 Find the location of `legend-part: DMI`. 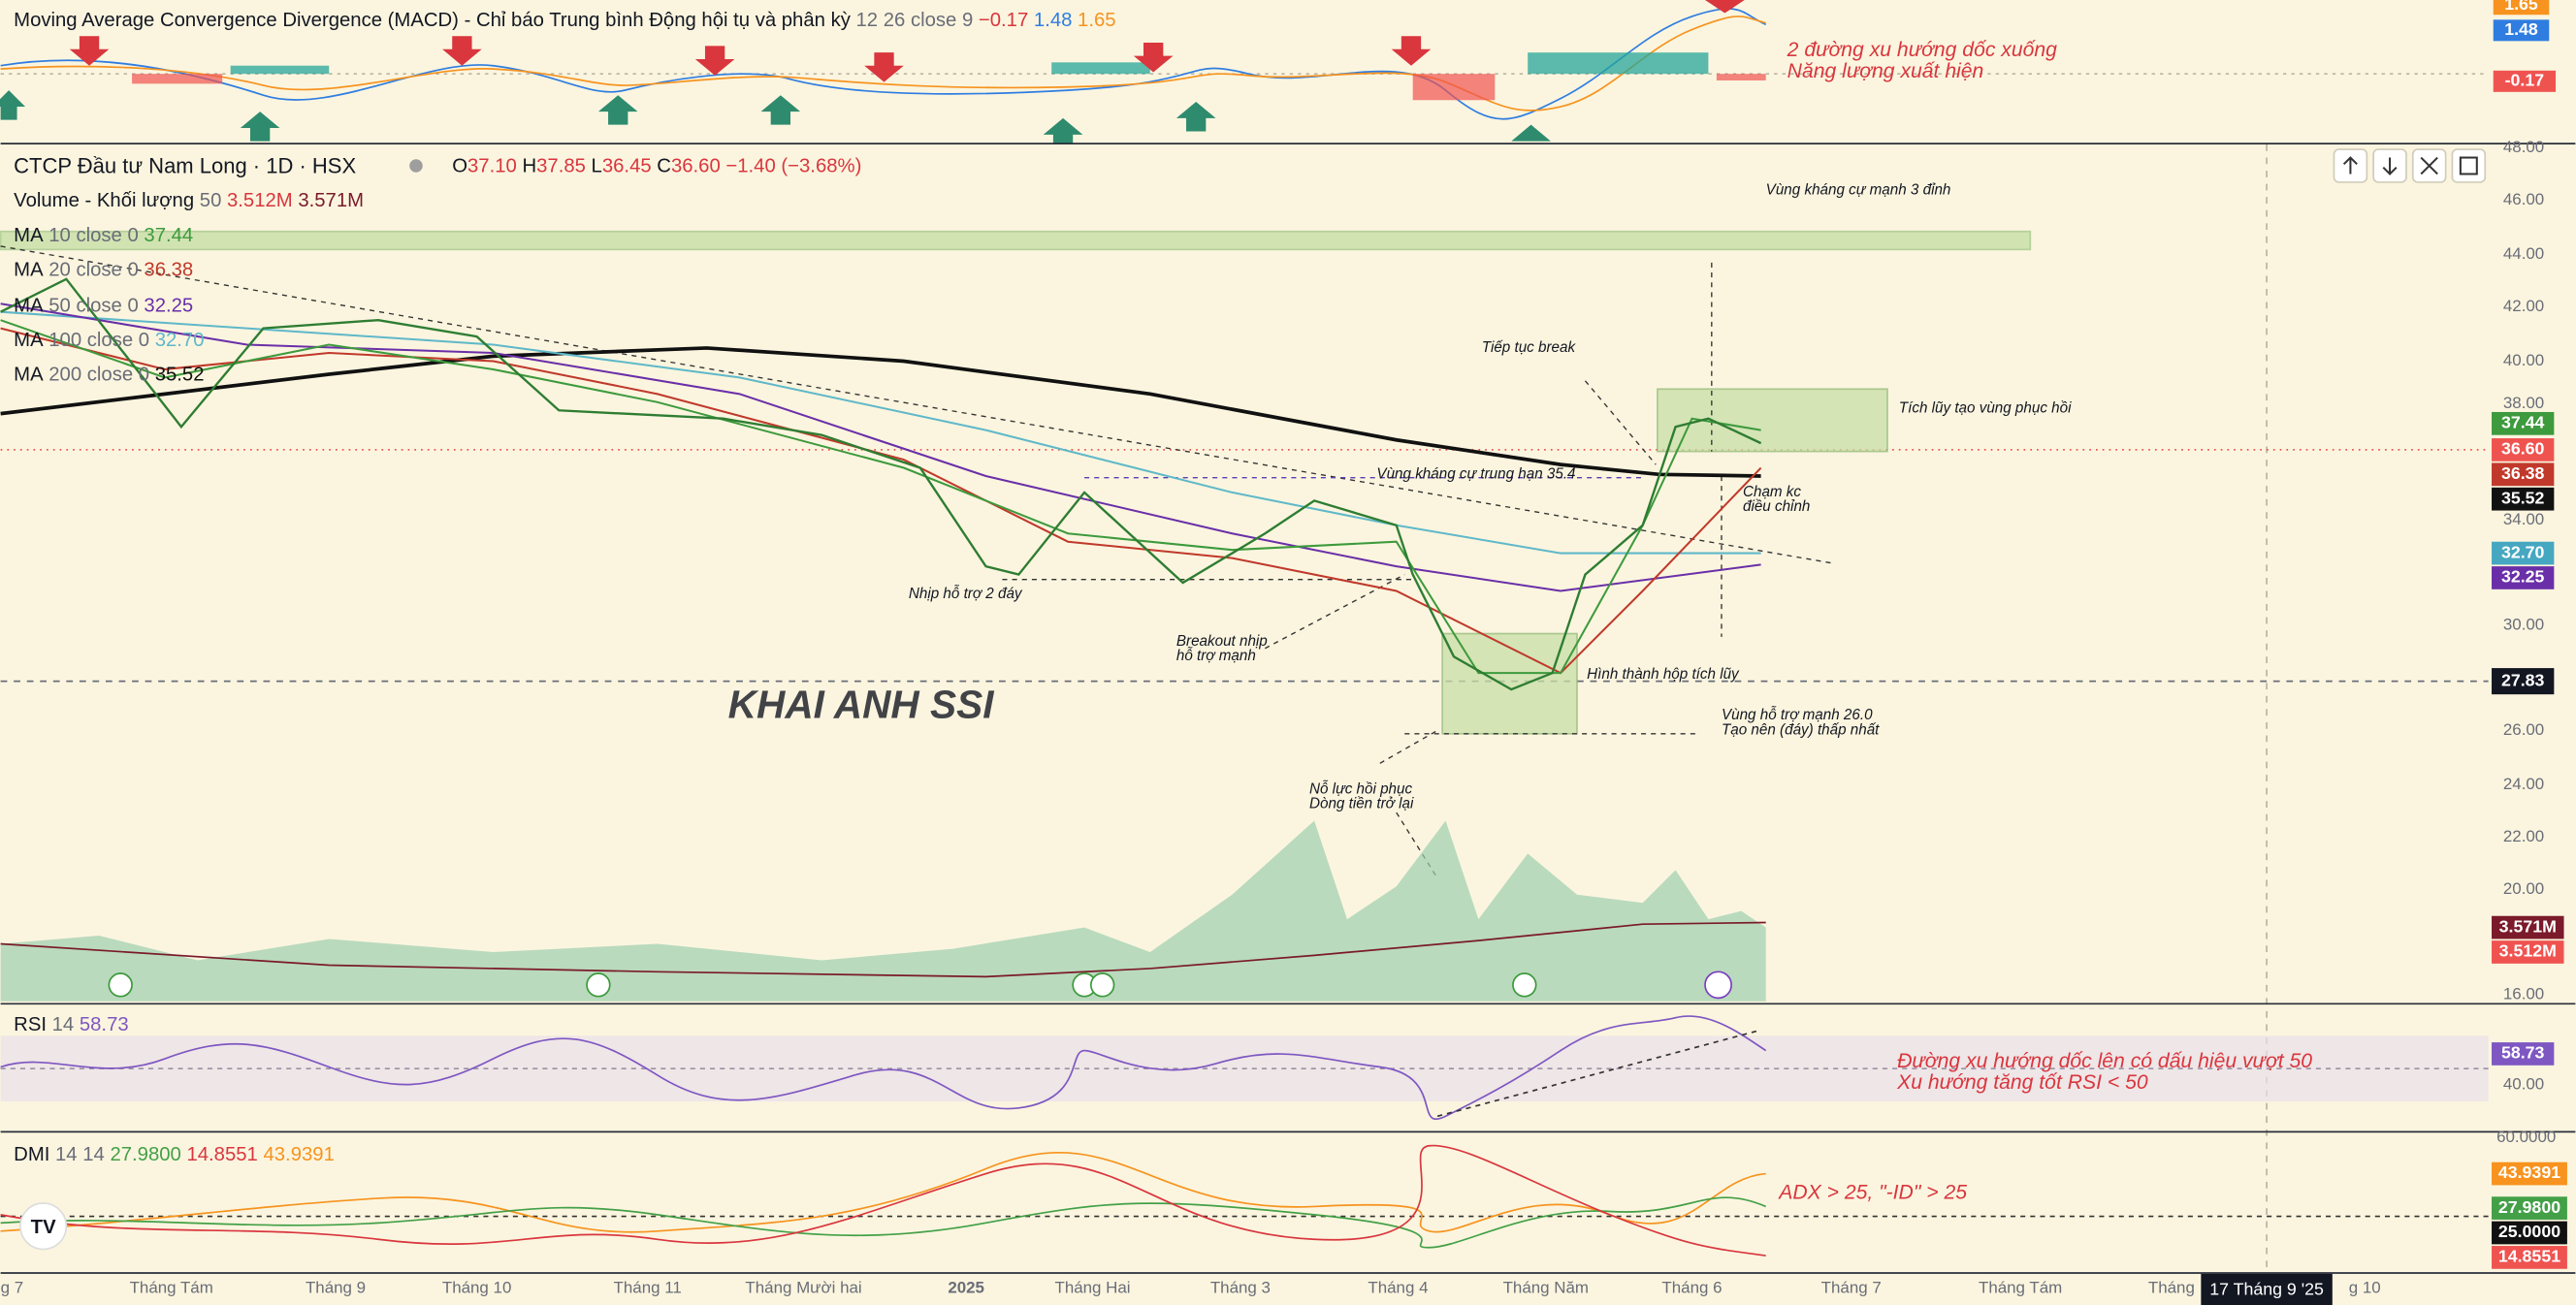

legend-part: DMI is located at coordinates (31, 1154).